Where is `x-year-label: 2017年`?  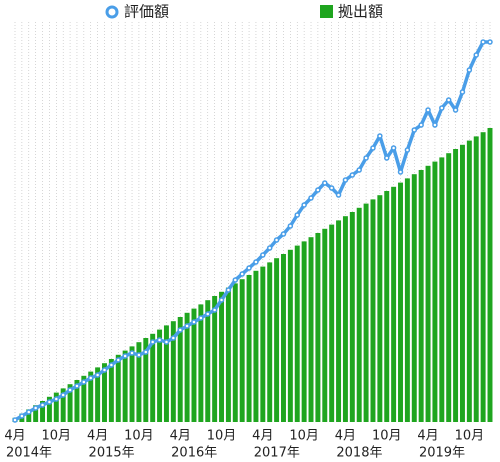 x-year-label: 2017年 is located at coordinates (277, 453).